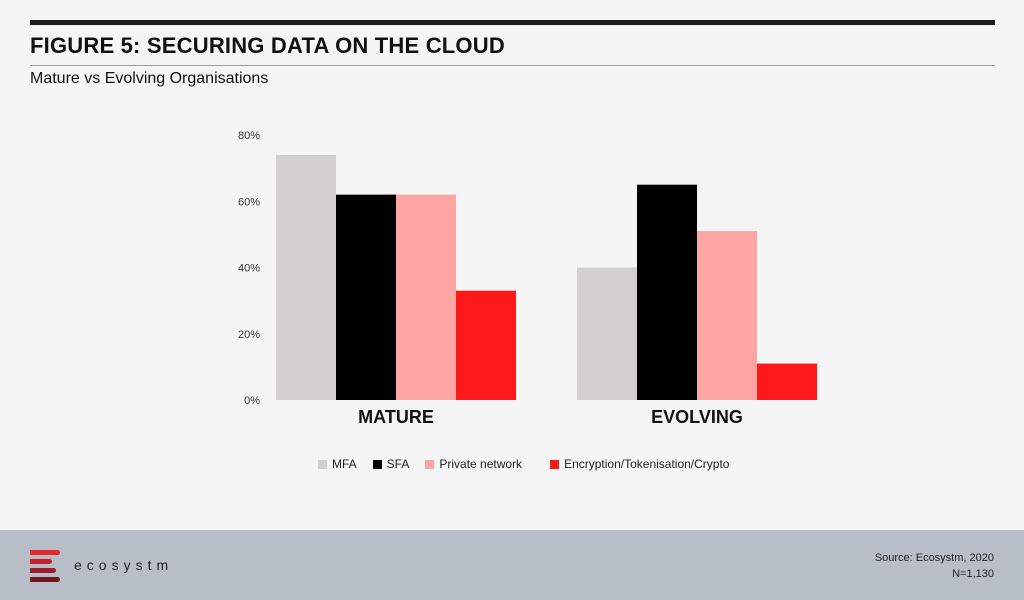 Image resolution: width=1024 pixels, height=600 pixels. What do you see at coordinates (934, 566) in the screenshot?
I see `source-note: Source: Ecosystm, 2020 N=1,130` at bounding box center [934, 566].